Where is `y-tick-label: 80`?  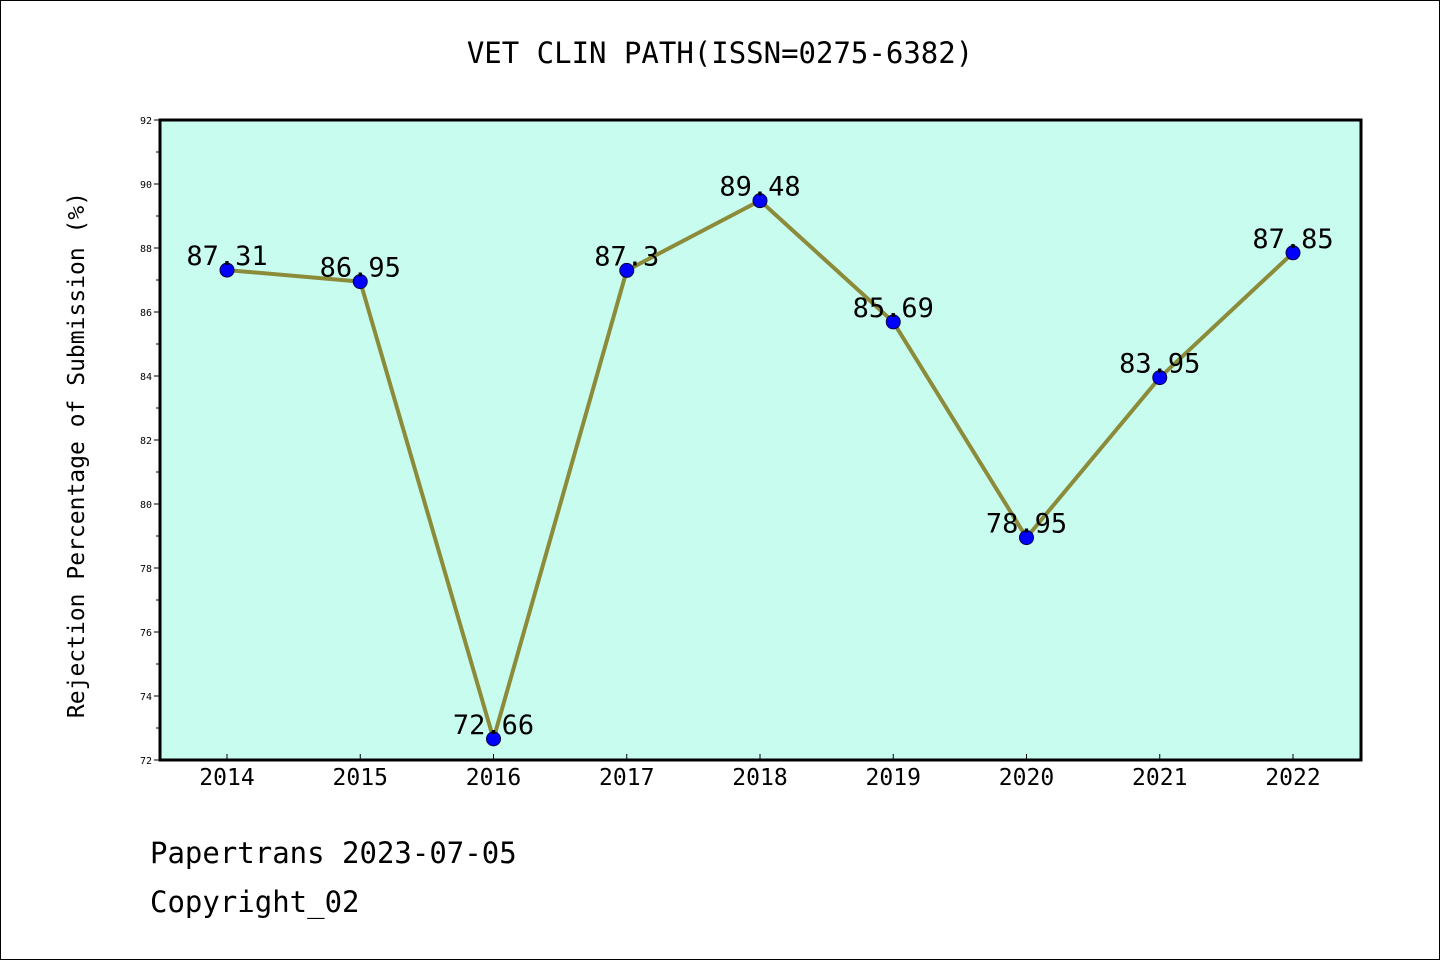 y-tick-label: 80 is located at coordinates (146, 505).